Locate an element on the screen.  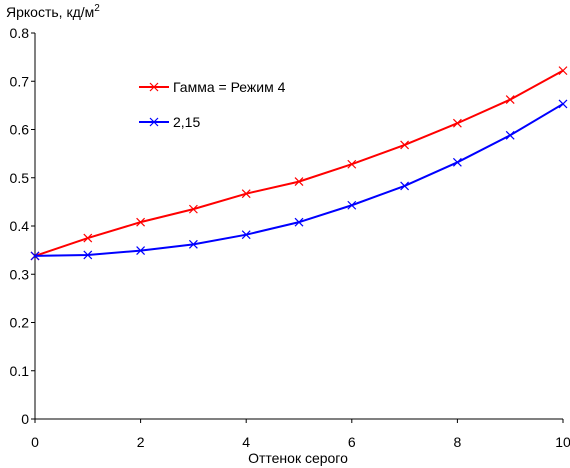
legend-label: 2,15 is located at coordinates (186, 122).